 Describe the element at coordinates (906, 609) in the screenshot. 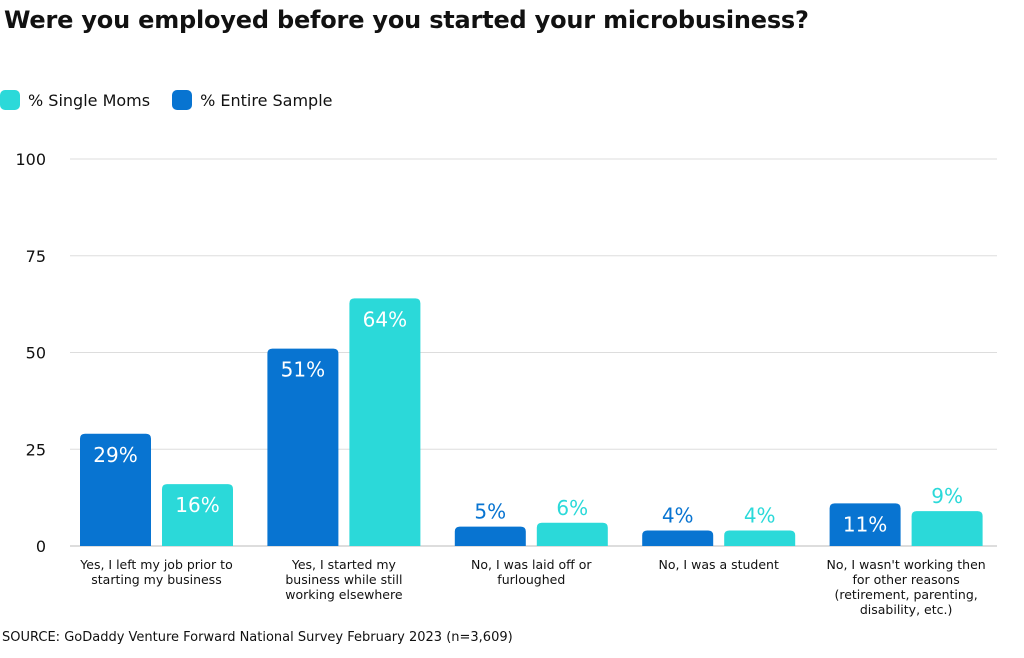

I see `x-tick-label: disability, etc.)` at that location.